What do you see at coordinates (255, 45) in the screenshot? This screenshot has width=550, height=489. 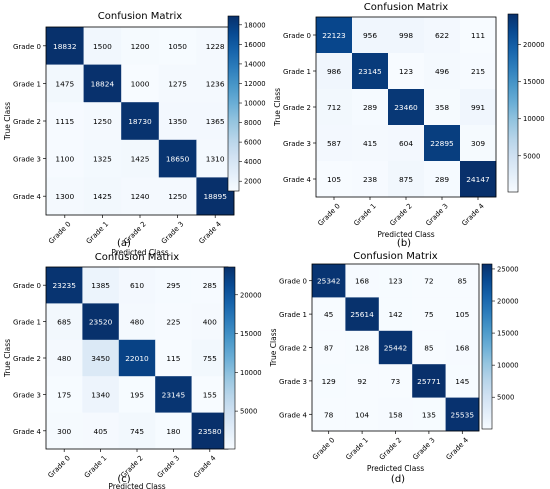 I see `colorbar-tick-label: 16000` at bounding box center [255, 45].